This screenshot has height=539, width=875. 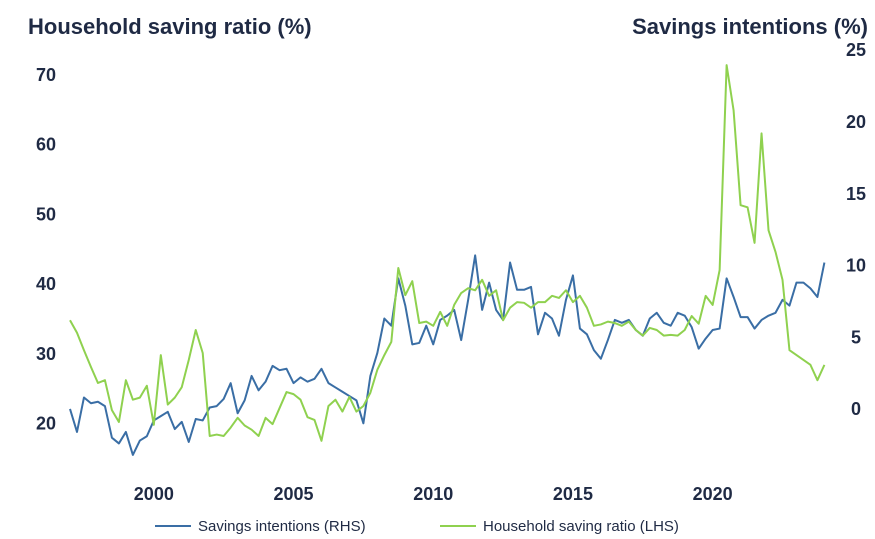 What do you see at coordinates (581, 526) in the screenshot?
I see `legend-label: Household saving ratio (LHS)` at bounding box center [581, 526].